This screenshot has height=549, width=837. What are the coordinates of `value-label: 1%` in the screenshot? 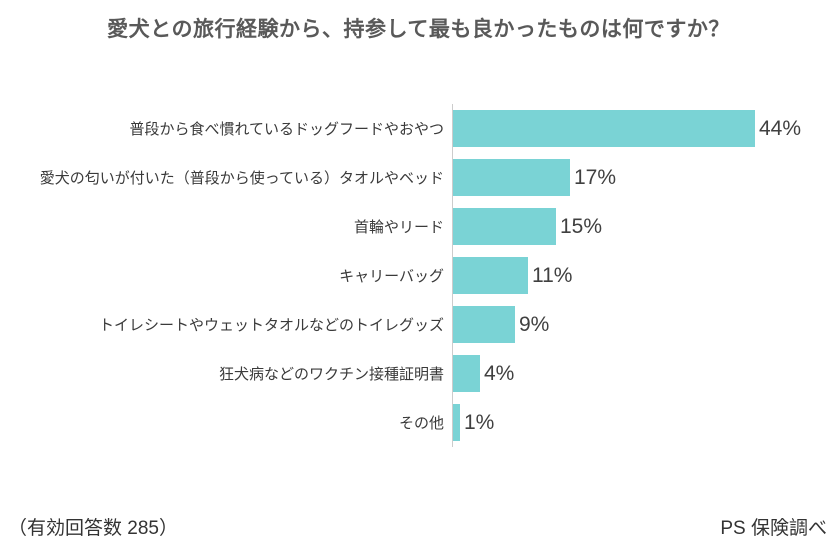 It's located at (479, 422).